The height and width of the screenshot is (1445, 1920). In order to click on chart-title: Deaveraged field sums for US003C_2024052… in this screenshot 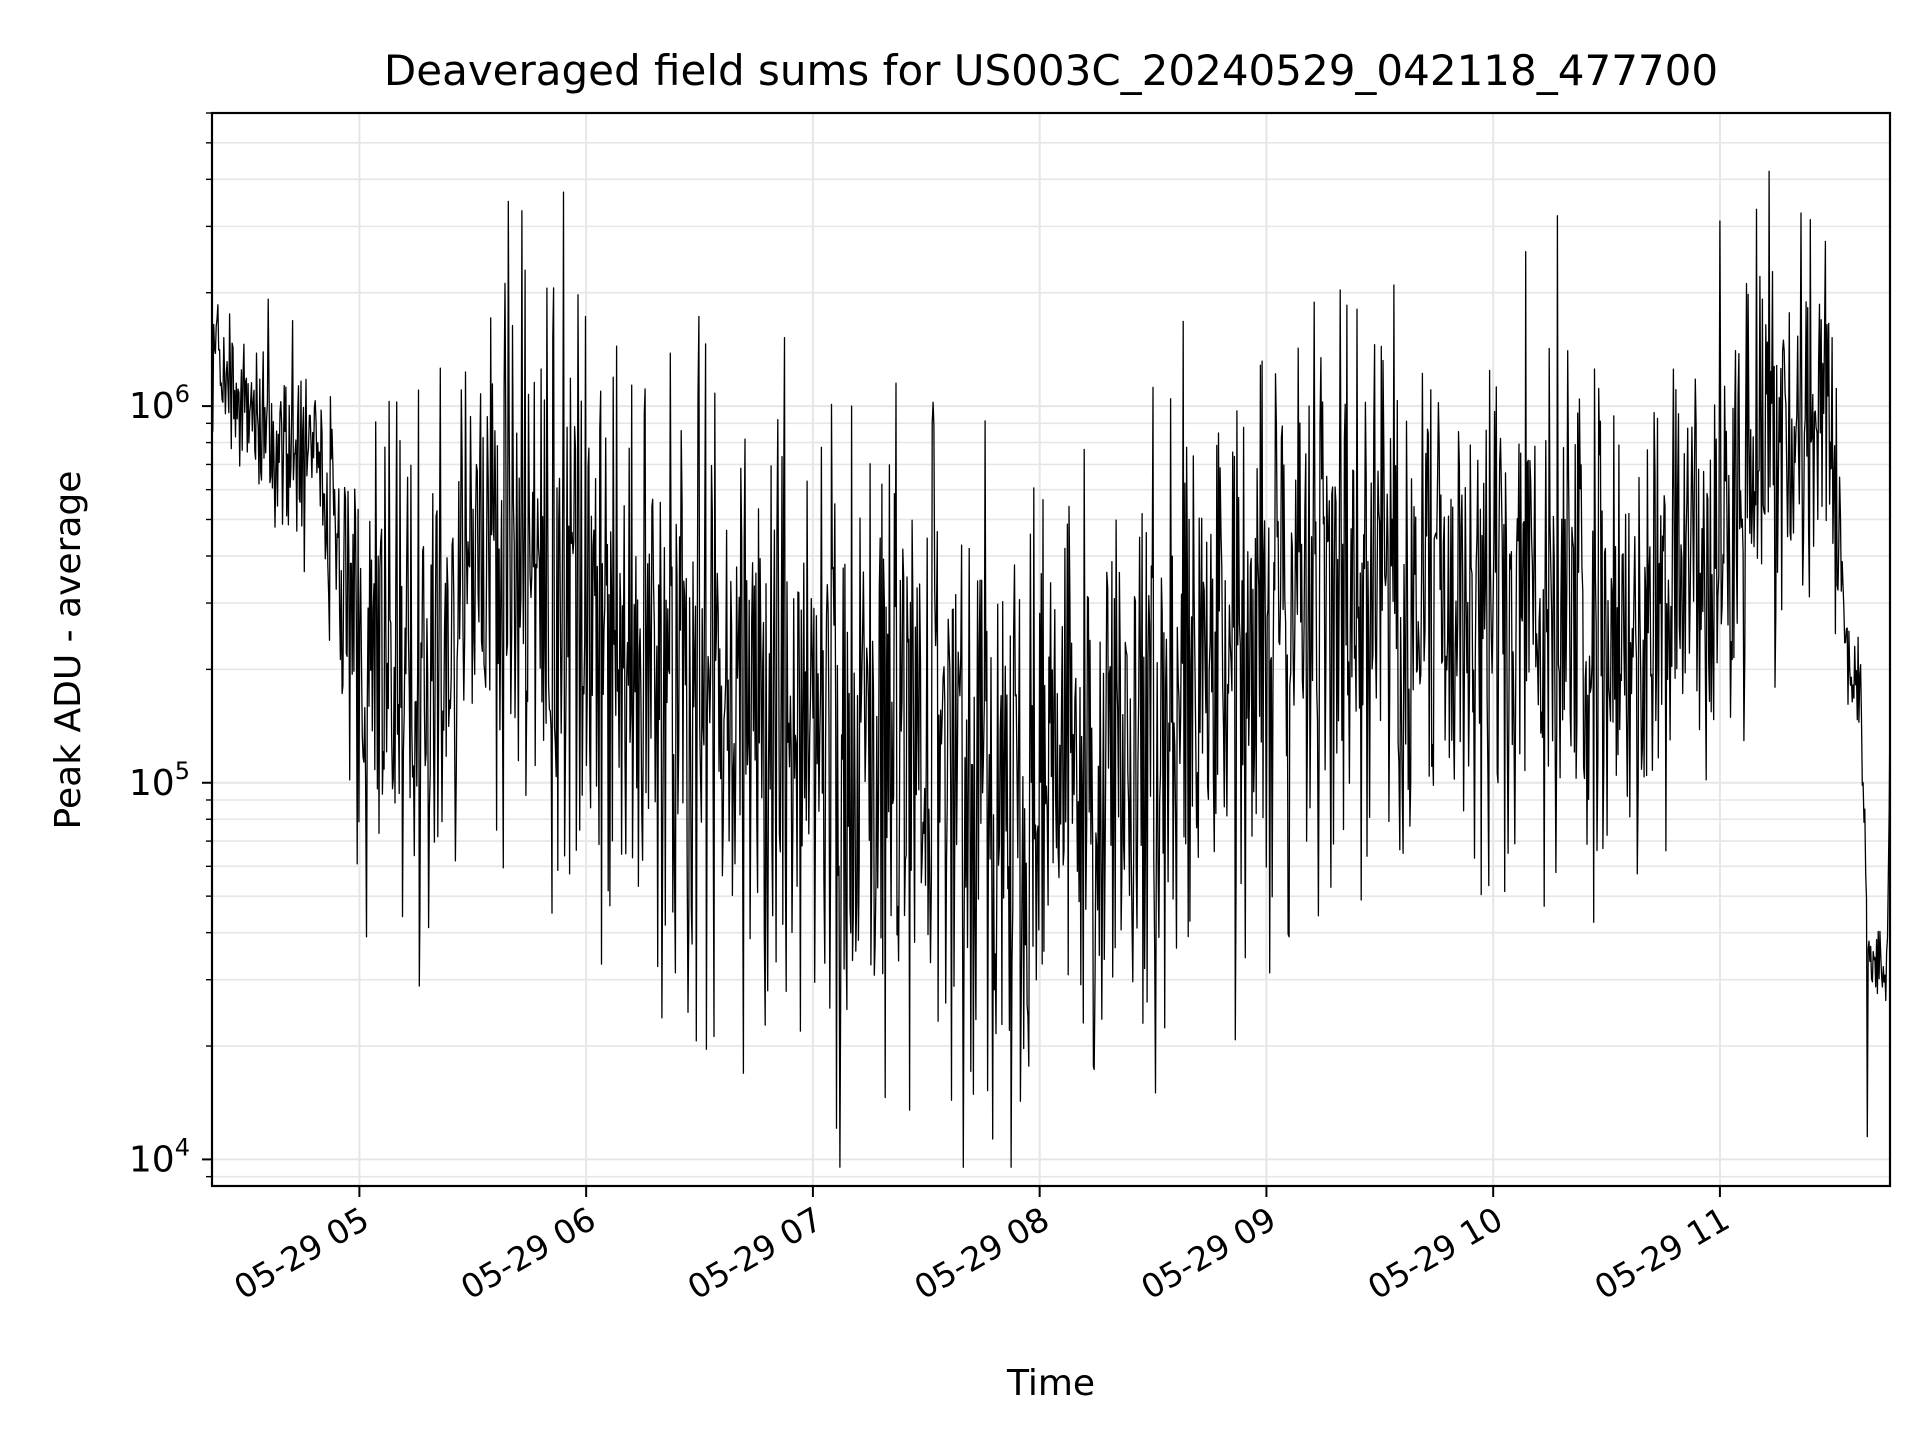, I will do `click(1051, 70)`.